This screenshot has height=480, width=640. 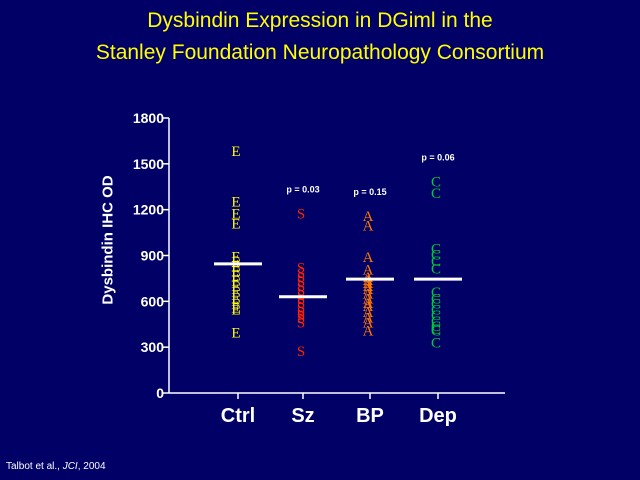 I want to click on p-value-label: p = 0.03, so click(x=302, y=189).